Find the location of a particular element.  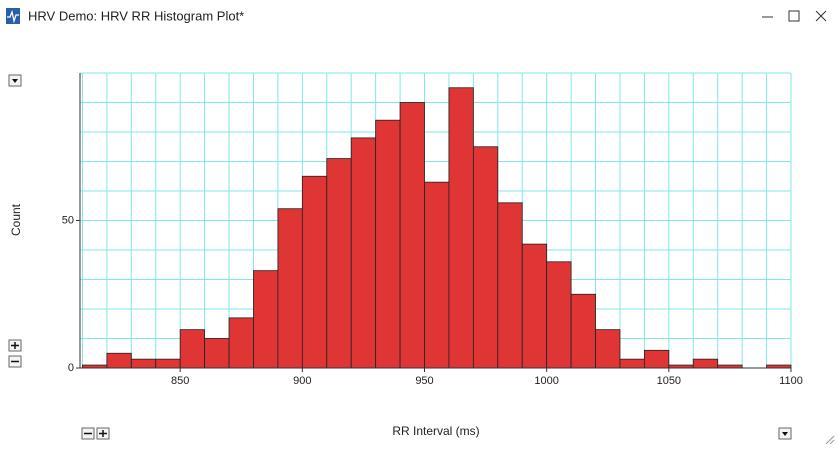

y-menu-button is located at coordinates (15, 80).